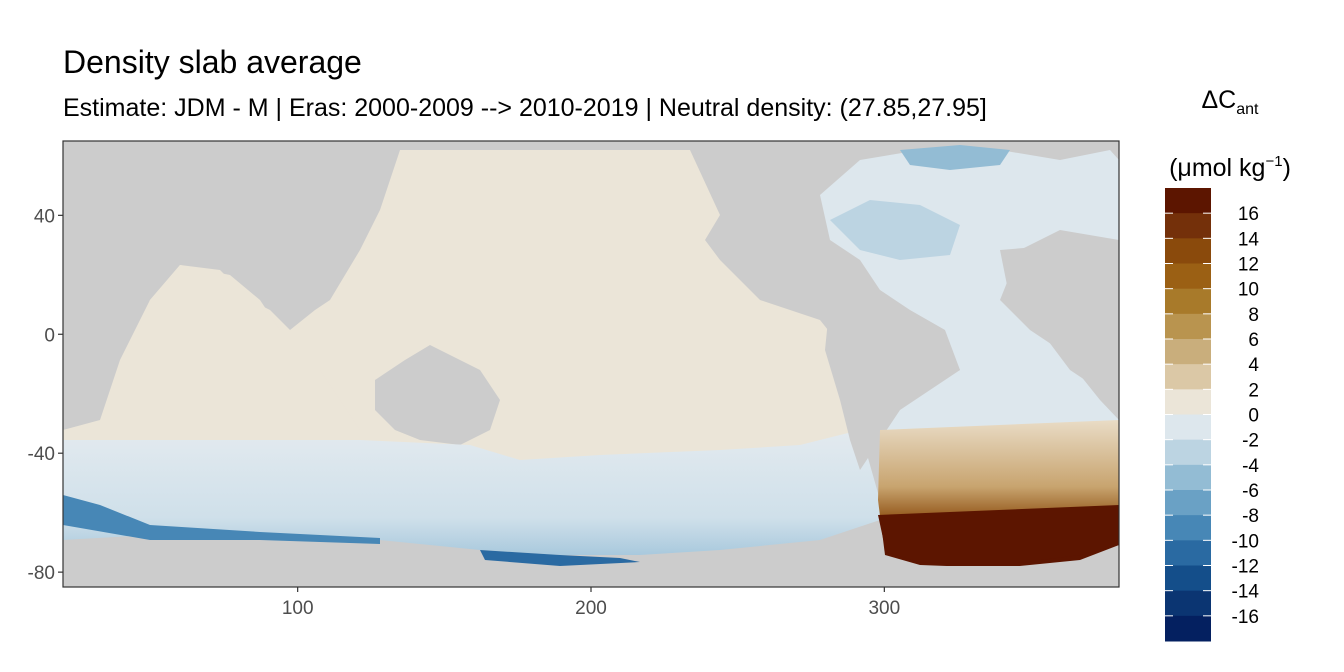 Image resolution: width=1344 pixels, height=672 pixels. What do you see at coordinates (1246, 592) in the screenshot?
I see `colorbar-label: -14` at bounding box center [1246, 592].